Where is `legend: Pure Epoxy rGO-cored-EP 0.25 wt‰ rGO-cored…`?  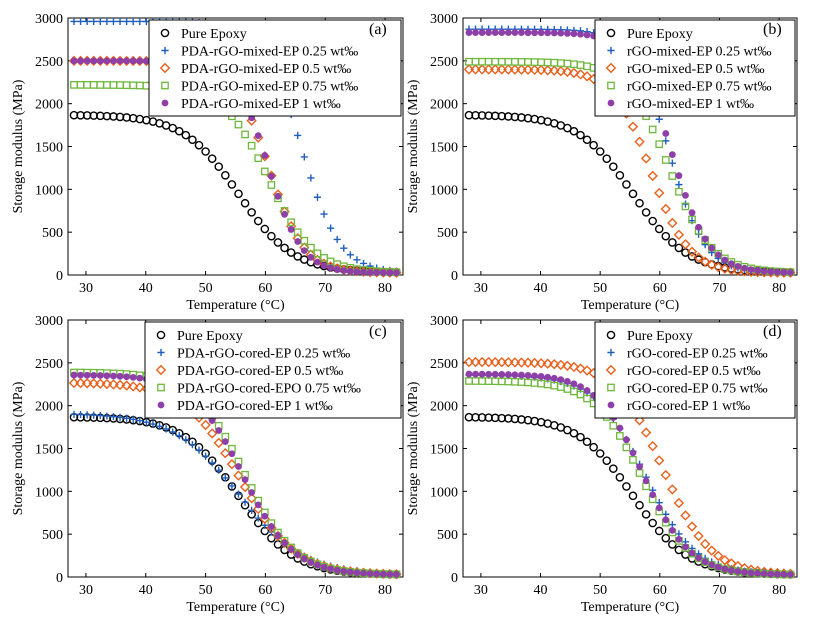 legend: Pure Epoxy rGO-cored-EP 0.25 wt‰ rGO-cored… is located at coordinates (695, 370).